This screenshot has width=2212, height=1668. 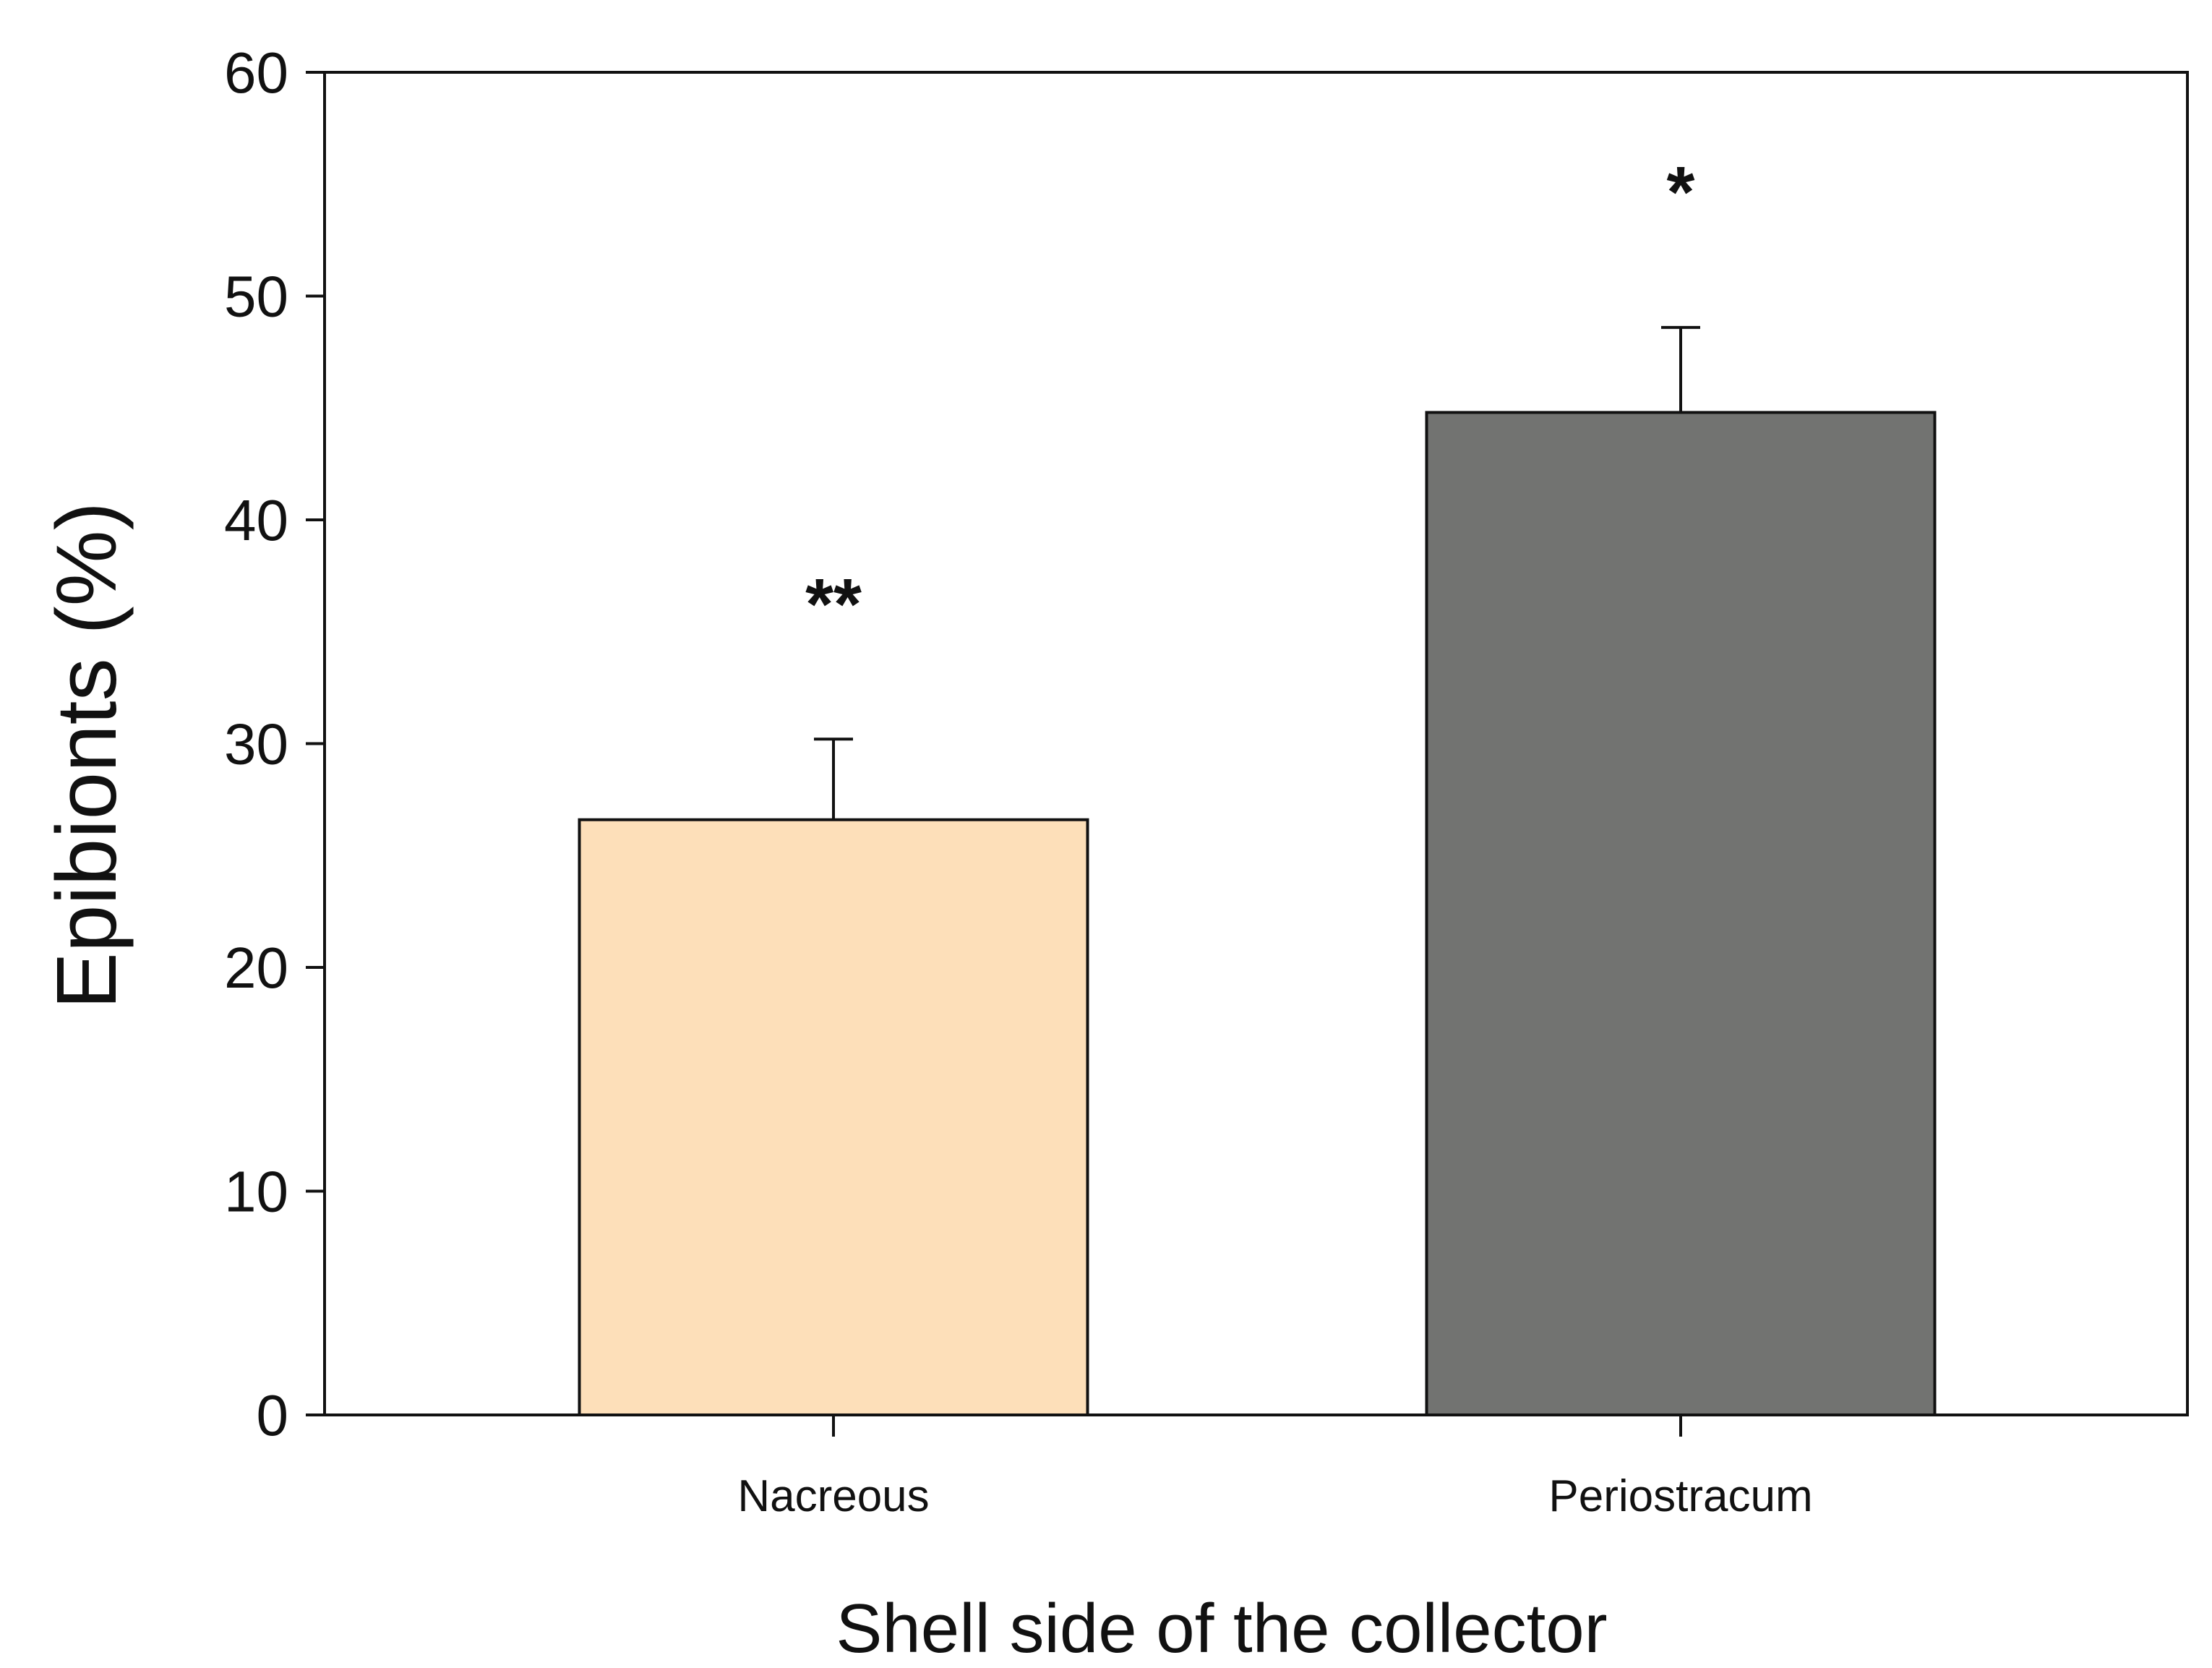 I want to click on y-tick-label: 30, so click(x=256, y=744).